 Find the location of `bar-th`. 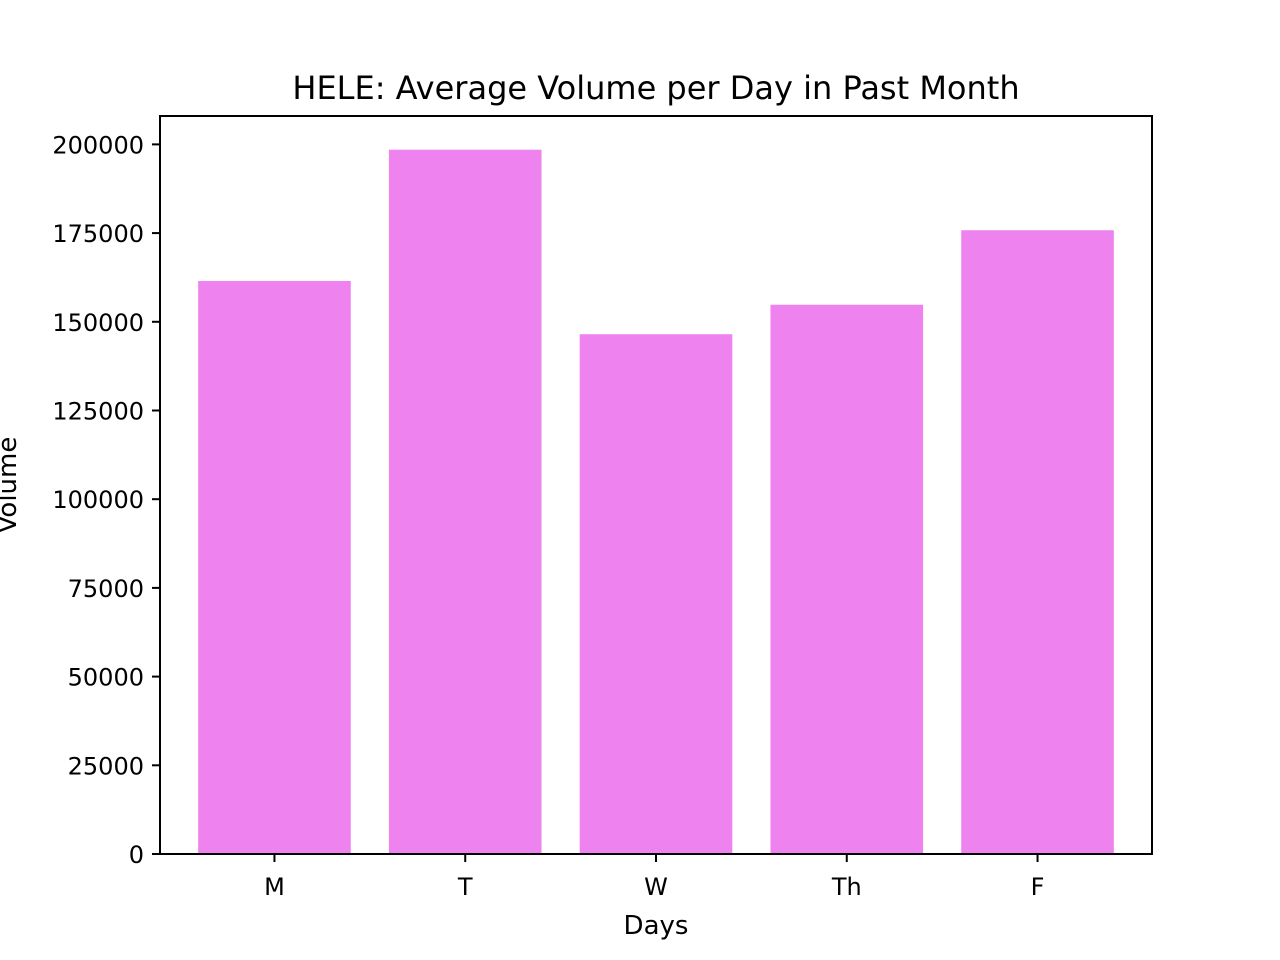

bar-th is located at coordinates (847, 579).